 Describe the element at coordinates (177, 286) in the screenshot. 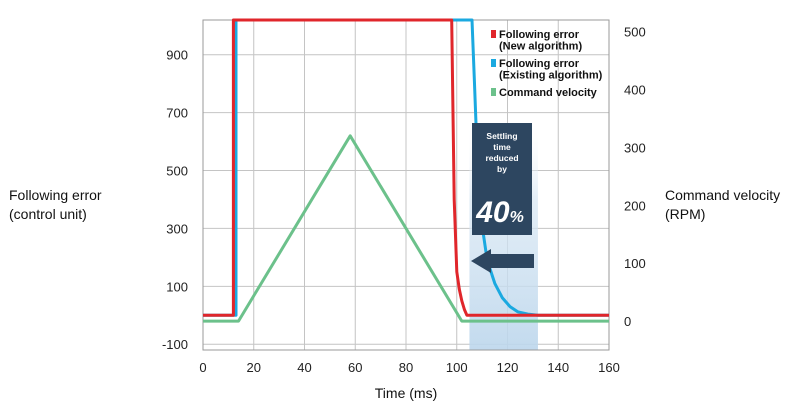

I see `left-tick-label: 100` at that location.